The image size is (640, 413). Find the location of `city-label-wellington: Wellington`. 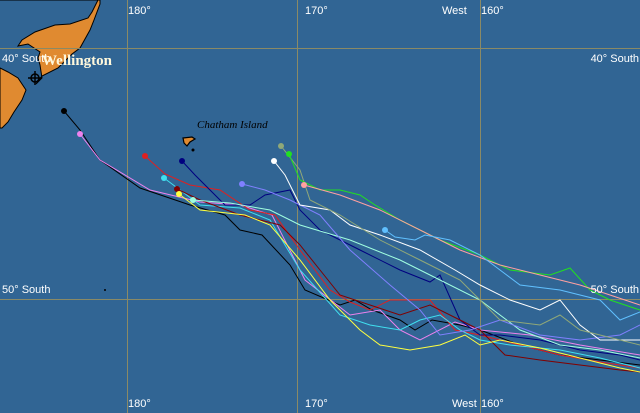

city-label-wellington: Wellington is located at coordinates (77, 61).